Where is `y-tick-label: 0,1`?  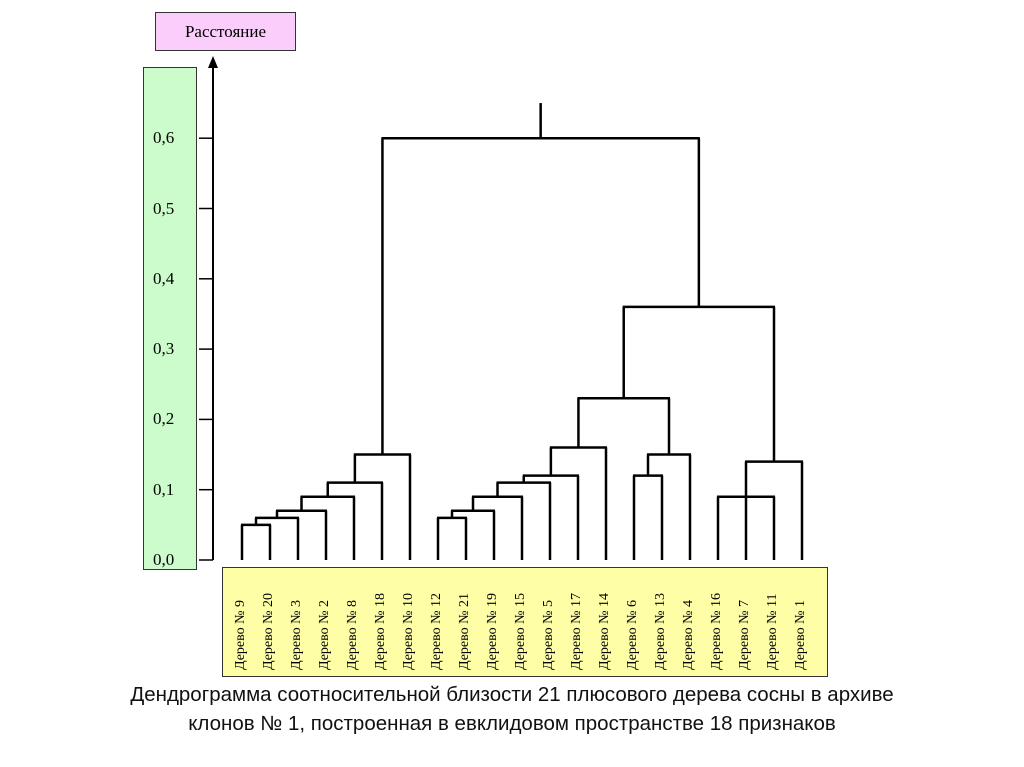
y-tick-label: 0,1 is located at coordinates (164, 489).